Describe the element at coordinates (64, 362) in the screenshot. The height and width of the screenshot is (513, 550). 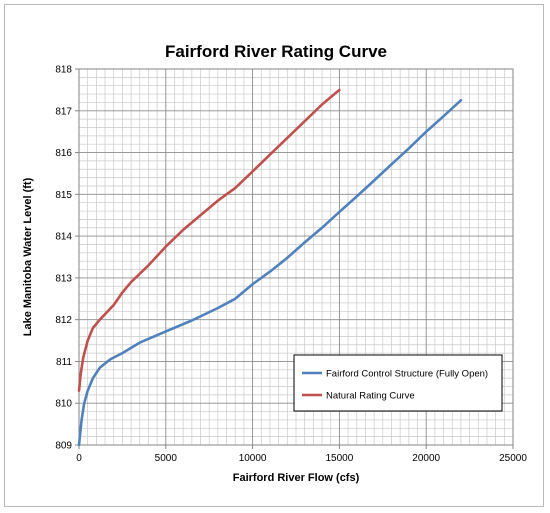
I see `y-tick-label: 811` at that location.